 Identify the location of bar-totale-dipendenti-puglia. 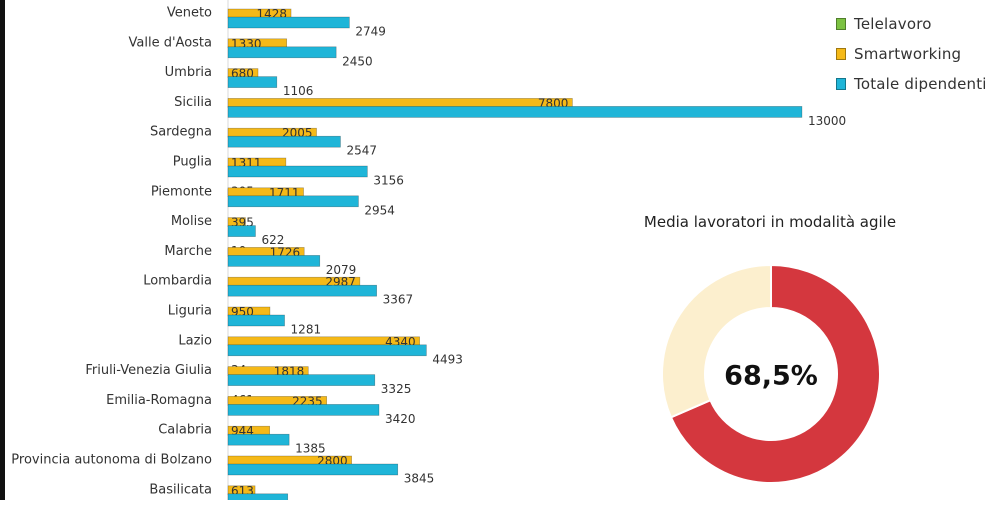
(297, 171).